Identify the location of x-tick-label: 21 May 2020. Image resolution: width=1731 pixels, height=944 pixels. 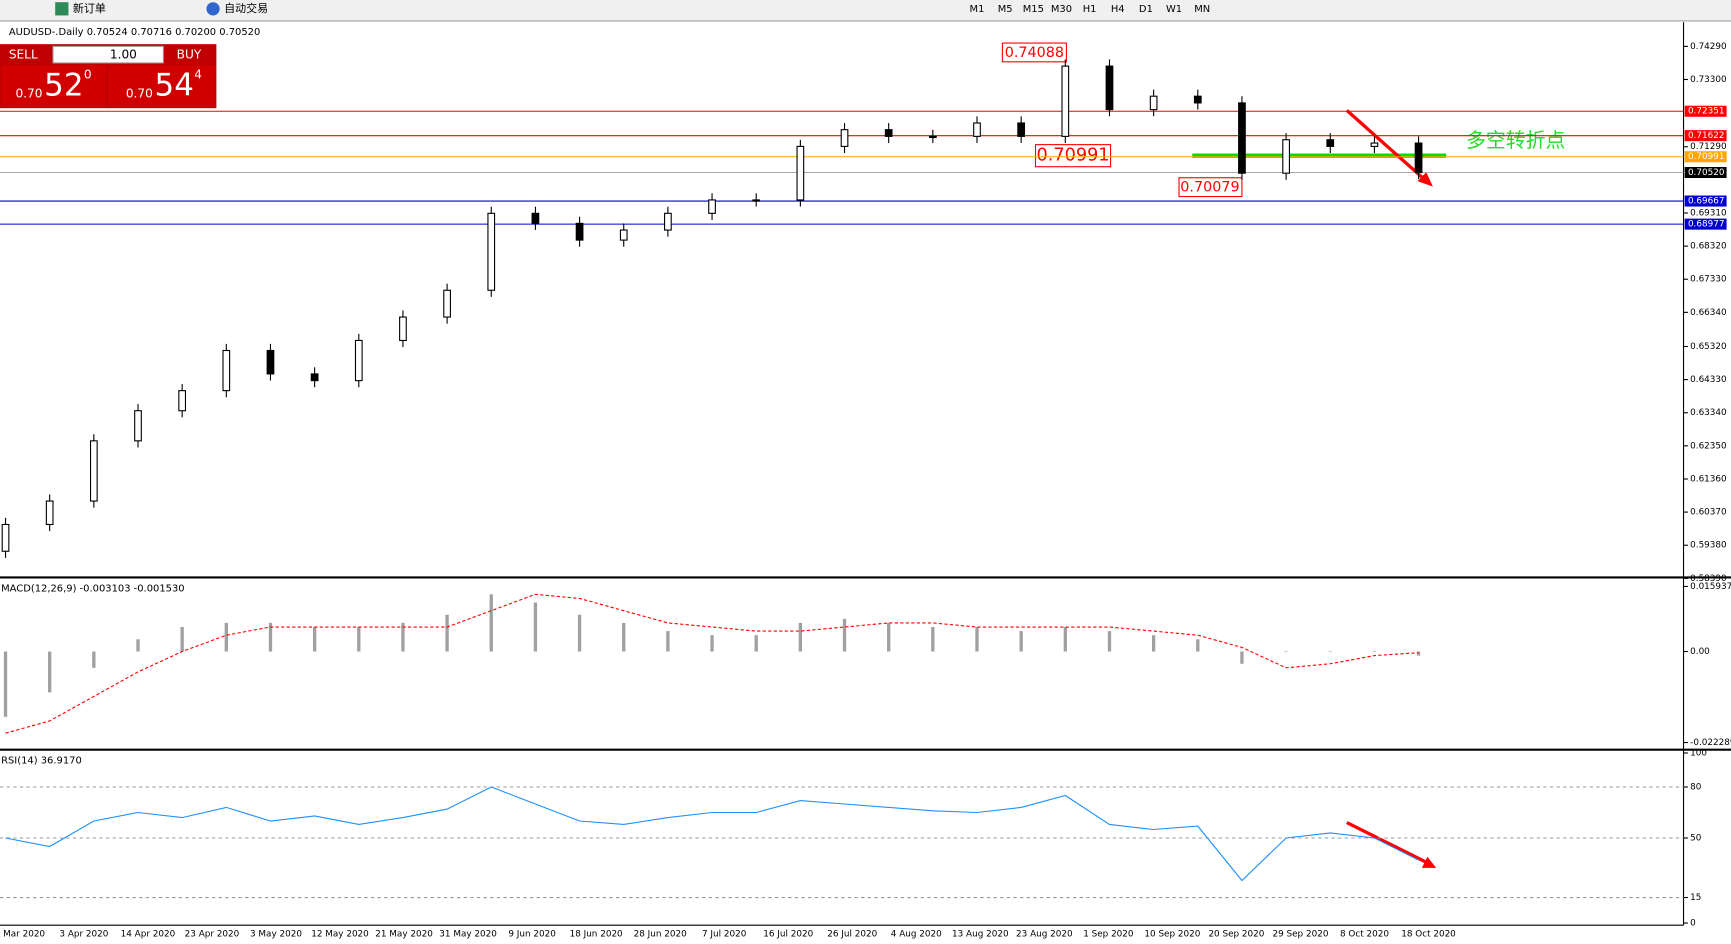
(404, 935).